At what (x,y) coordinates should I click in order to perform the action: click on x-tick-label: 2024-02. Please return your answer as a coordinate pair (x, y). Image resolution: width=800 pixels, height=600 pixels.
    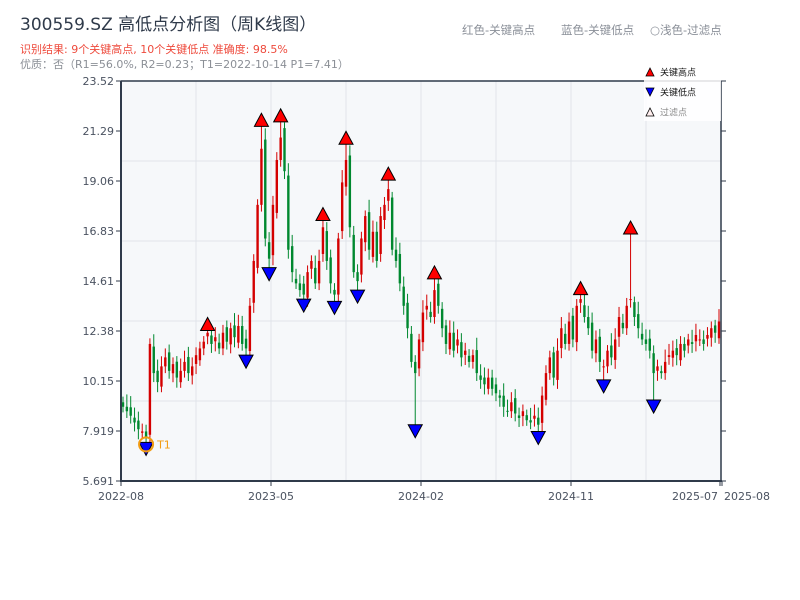
    Looking at the image, I should click on (421, 496).